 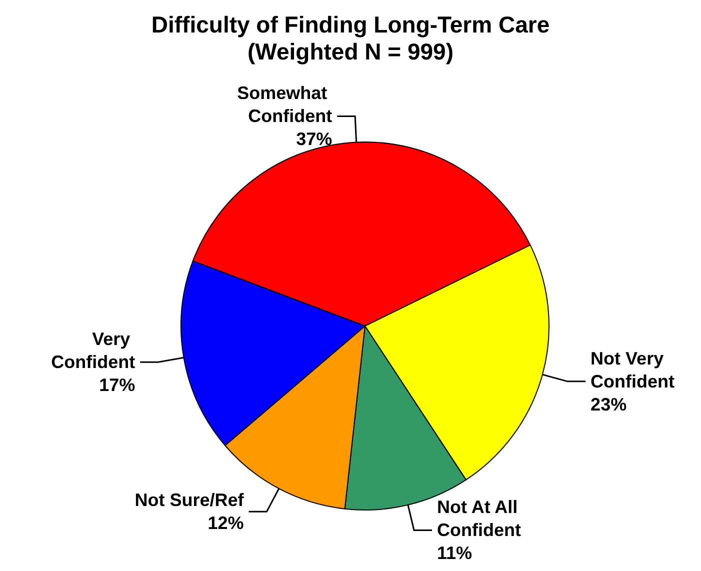 What do you see at coordinates (117, 385) in the screenshot?
I see `data-label: 17%` at bounding box center [117, 385].